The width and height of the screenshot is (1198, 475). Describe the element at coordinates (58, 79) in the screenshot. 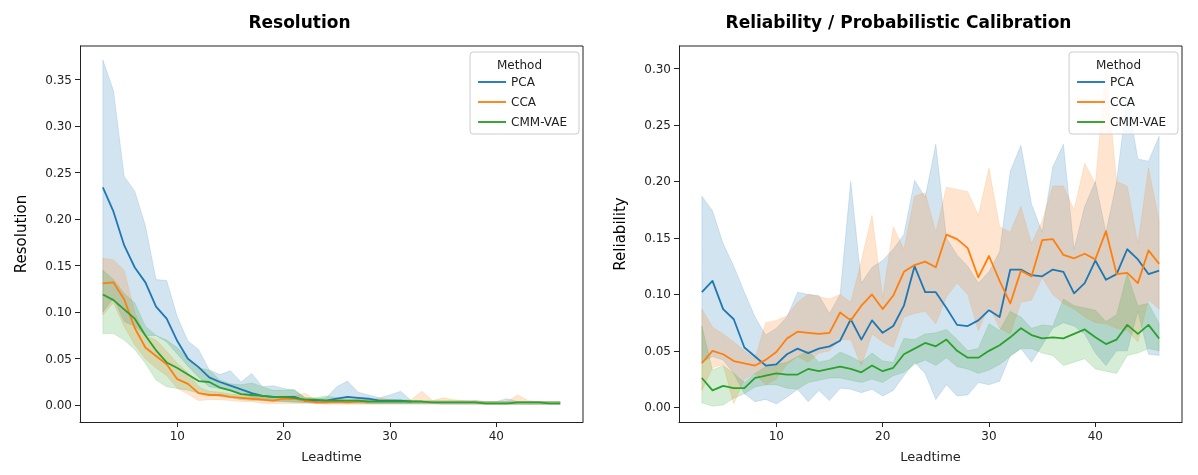

I see `y-tick-label: 0.35` at that location.